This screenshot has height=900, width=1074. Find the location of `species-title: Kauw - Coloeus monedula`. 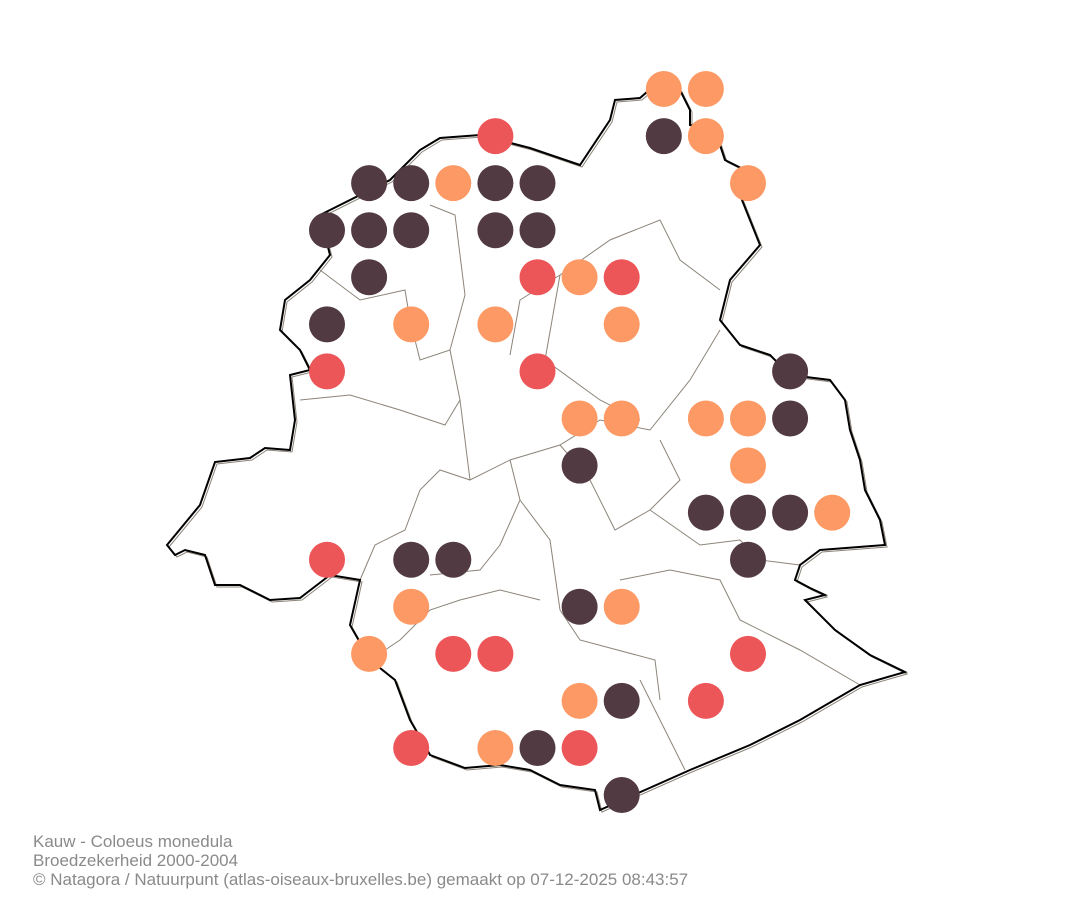

species-title: Kauw - Coloeus monedula is located at coordinates (133, 841).